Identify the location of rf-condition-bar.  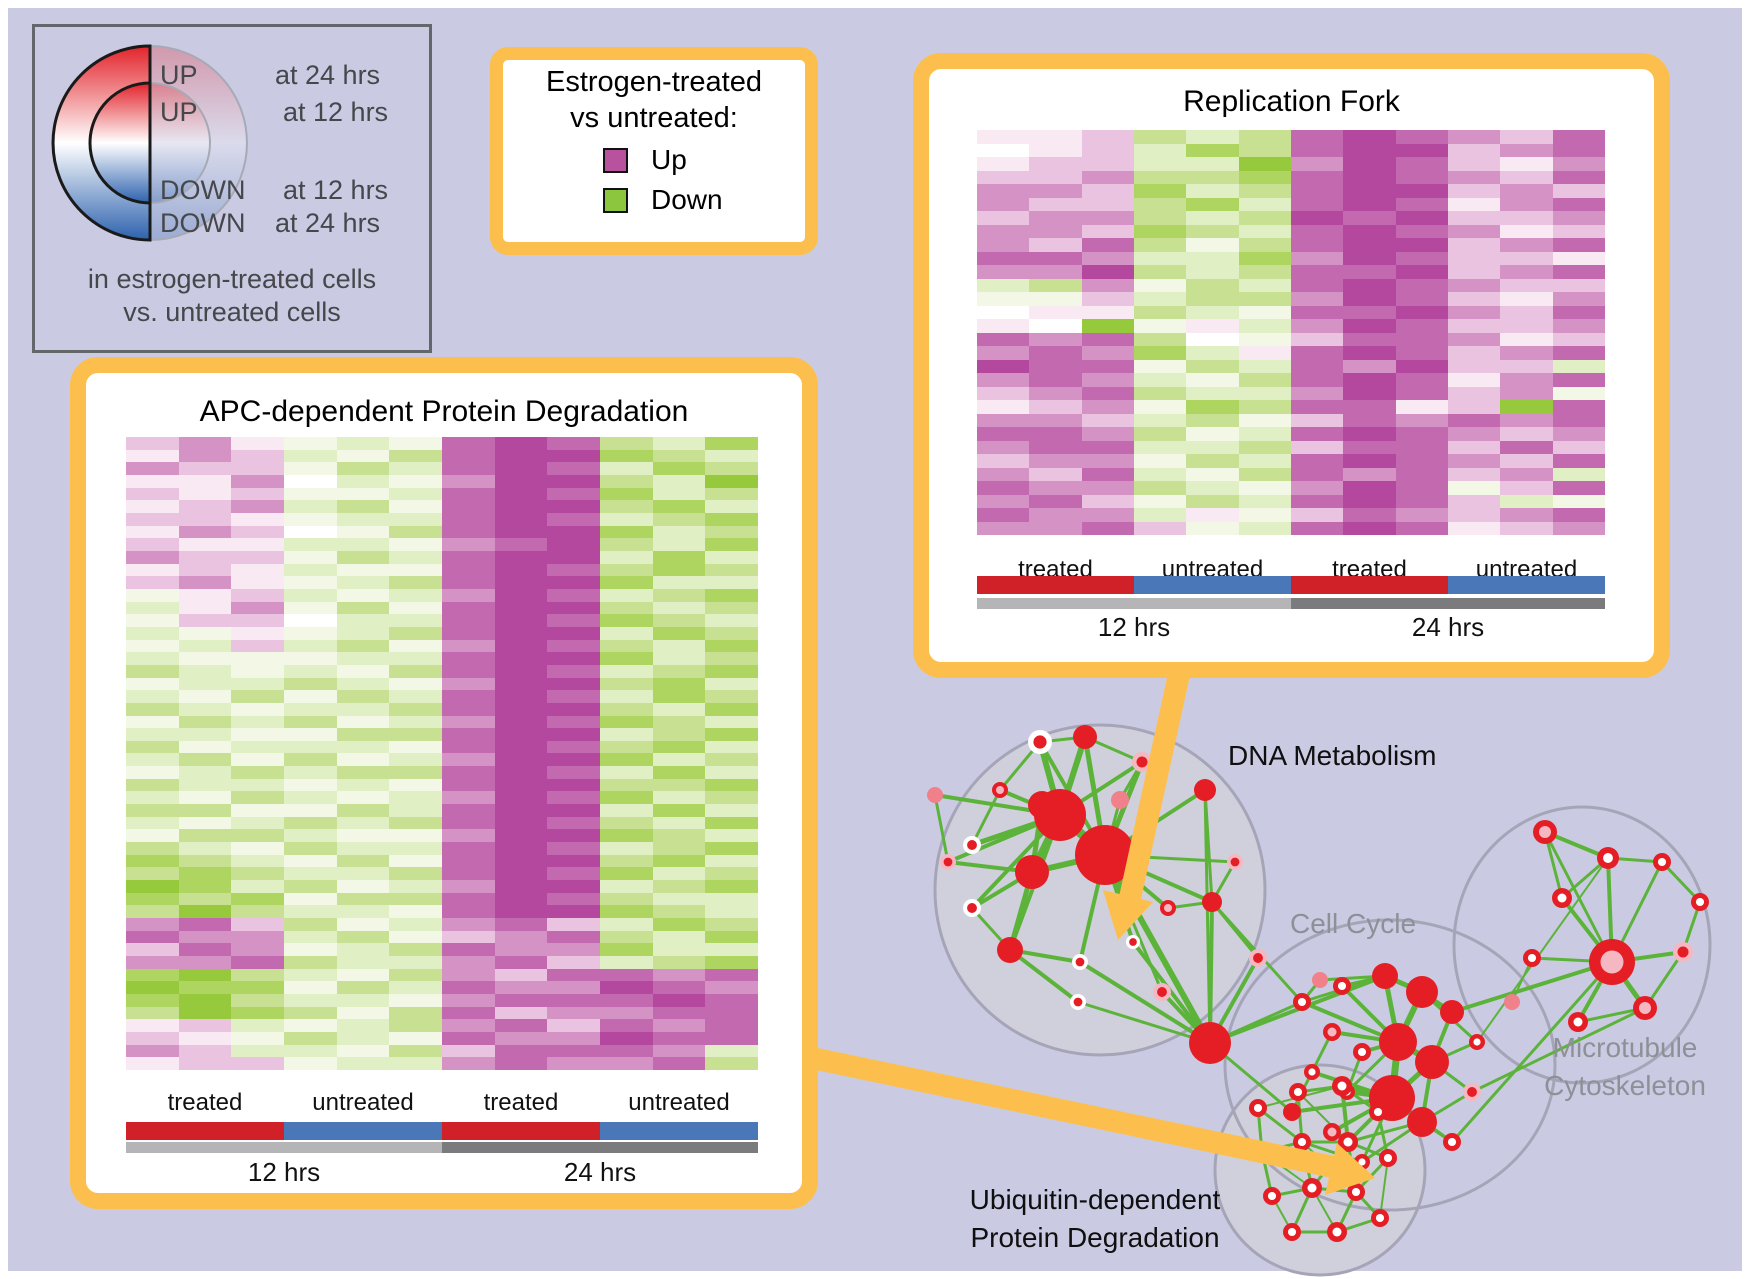
(1291, 585).